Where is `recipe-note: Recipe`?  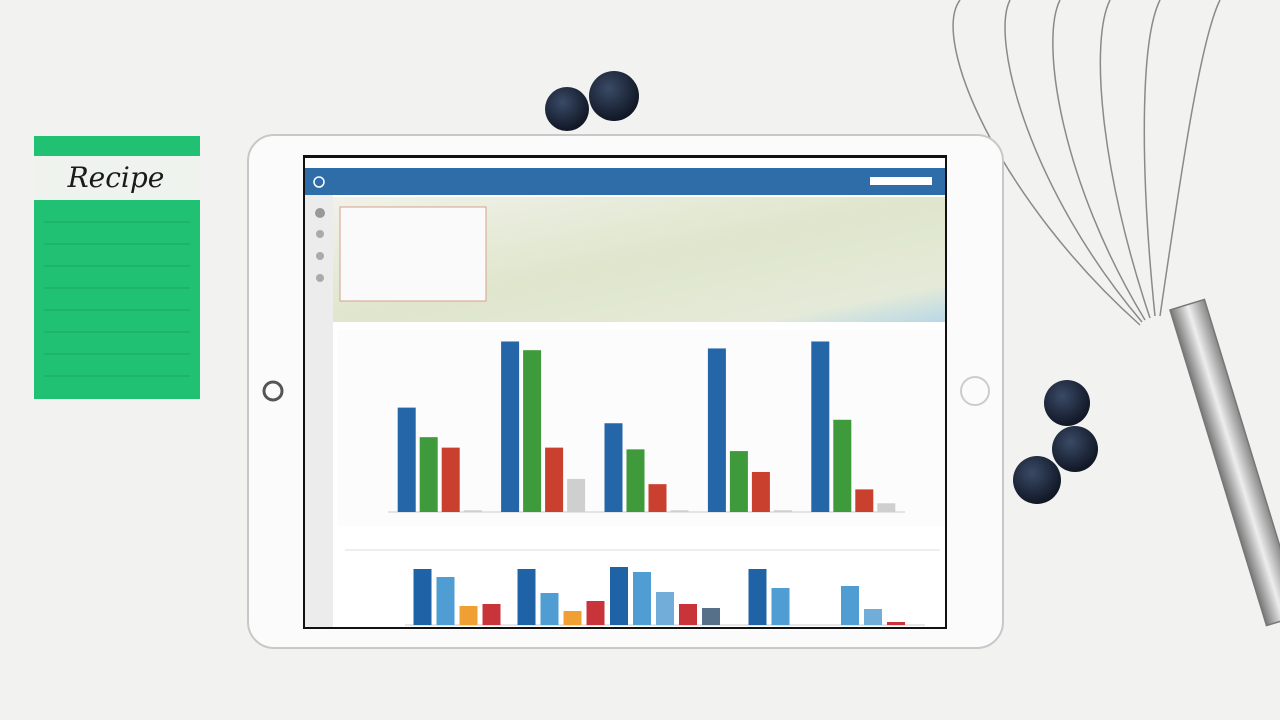
recipe-note: Recipe is located at coordinates (117, 267).